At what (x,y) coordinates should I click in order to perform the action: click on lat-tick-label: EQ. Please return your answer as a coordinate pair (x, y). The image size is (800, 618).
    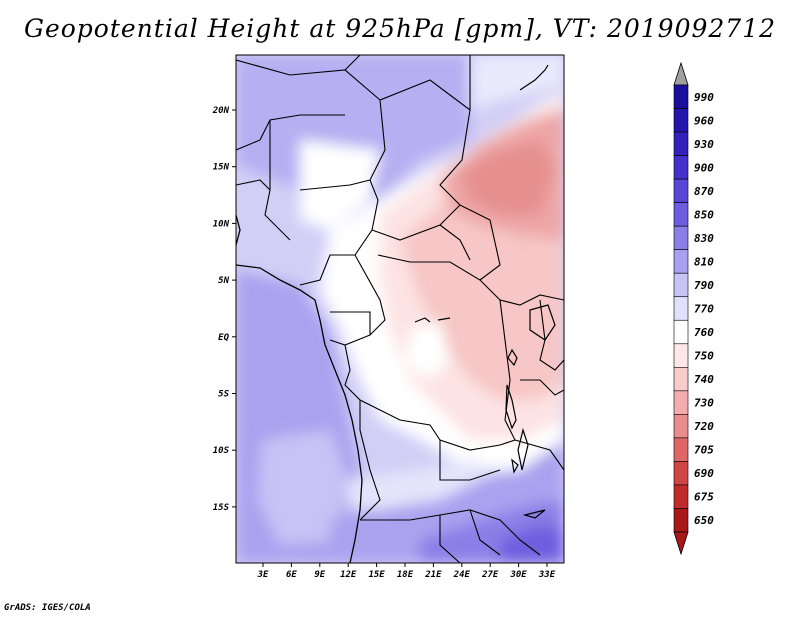
    Looking at the image, I should click on (223, 338).